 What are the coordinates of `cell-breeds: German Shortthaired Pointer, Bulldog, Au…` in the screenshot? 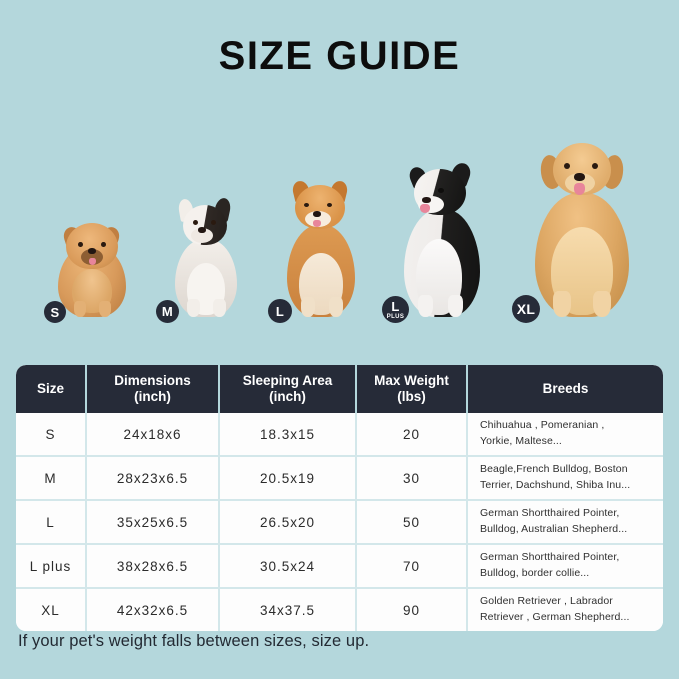 It's located at (565, 522).